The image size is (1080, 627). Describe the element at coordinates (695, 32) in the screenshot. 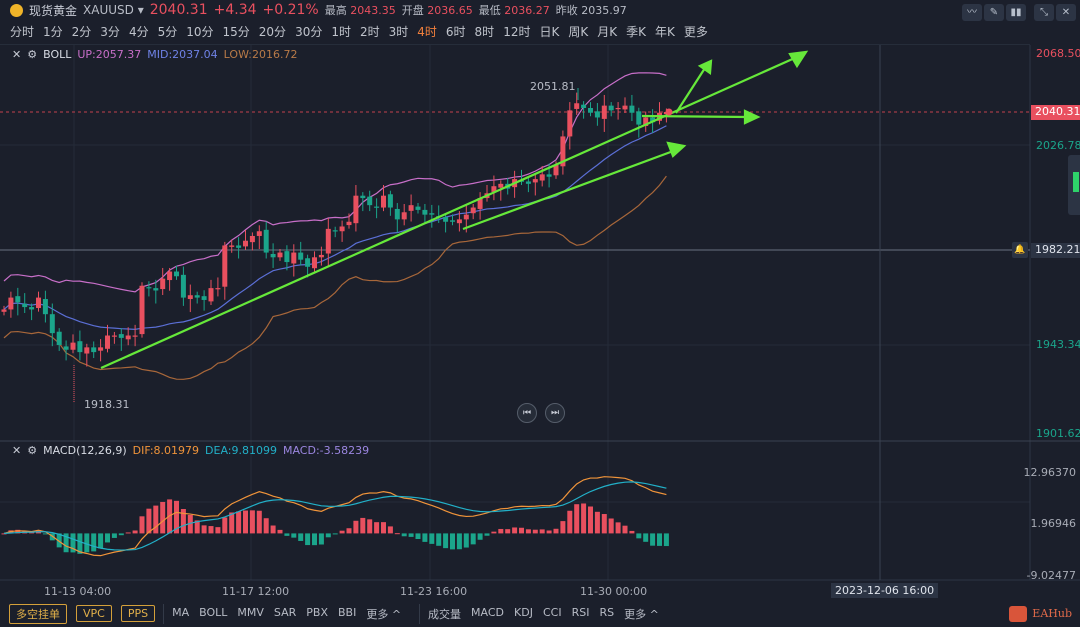

I see `timeframe-tab: 更多` at that location.